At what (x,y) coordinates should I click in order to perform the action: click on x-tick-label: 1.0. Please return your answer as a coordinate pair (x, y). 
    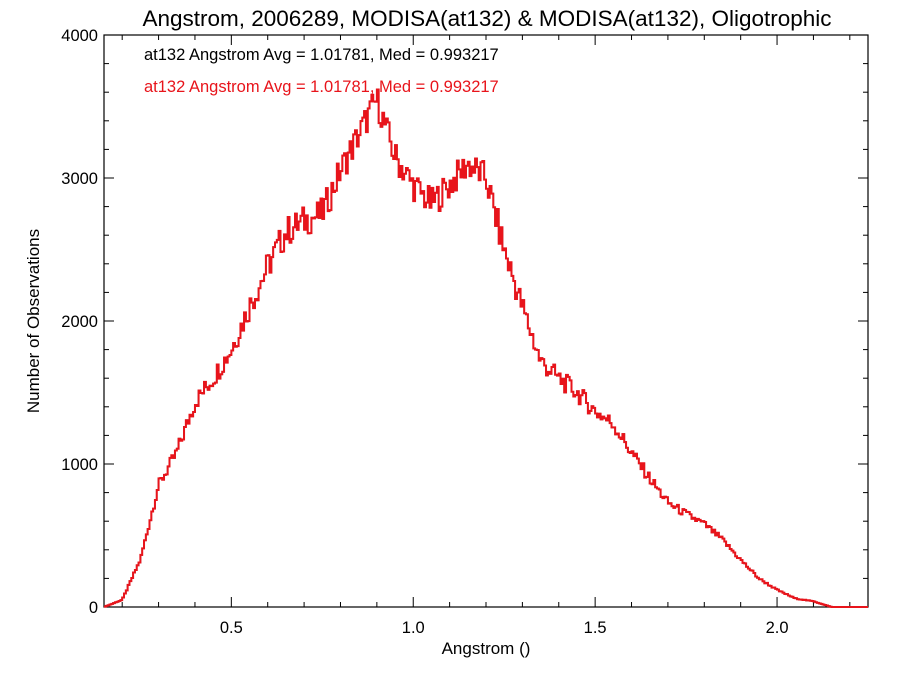
    Looking at the image, I should click on (413, 628).